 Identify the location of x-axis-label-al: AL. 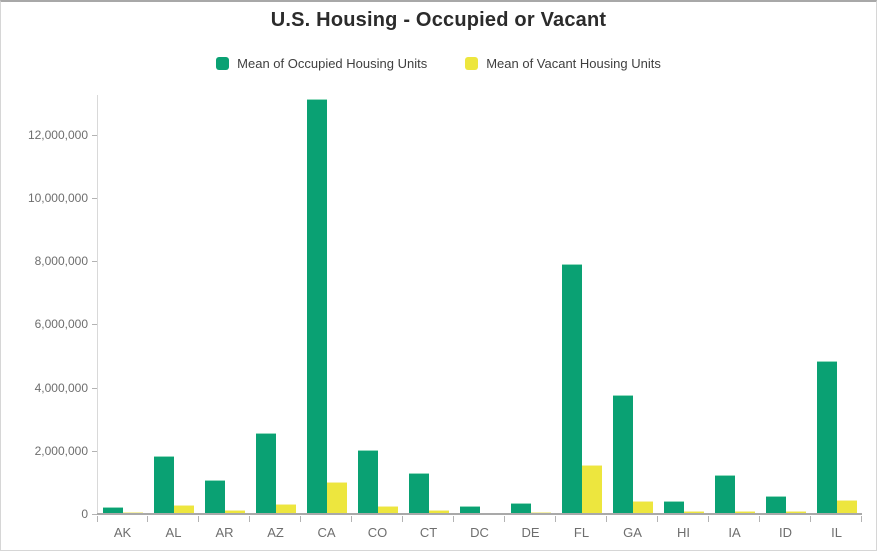
(173, 532).